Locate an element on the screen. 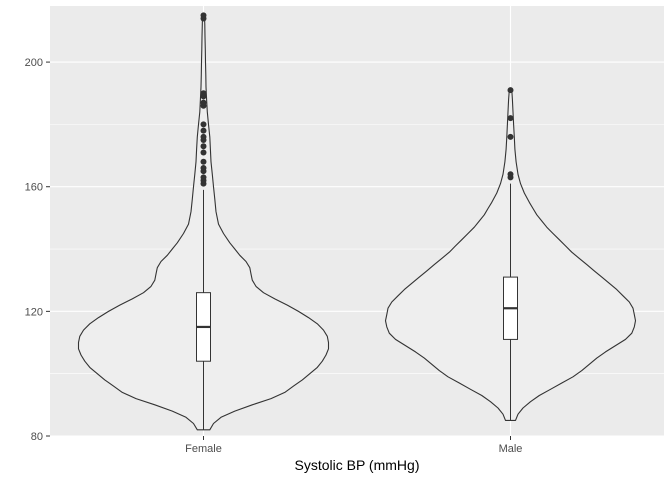 The height and width of the screenshot is (480, 672). y-tick-label: 160 is located at coordinates (34, 188).